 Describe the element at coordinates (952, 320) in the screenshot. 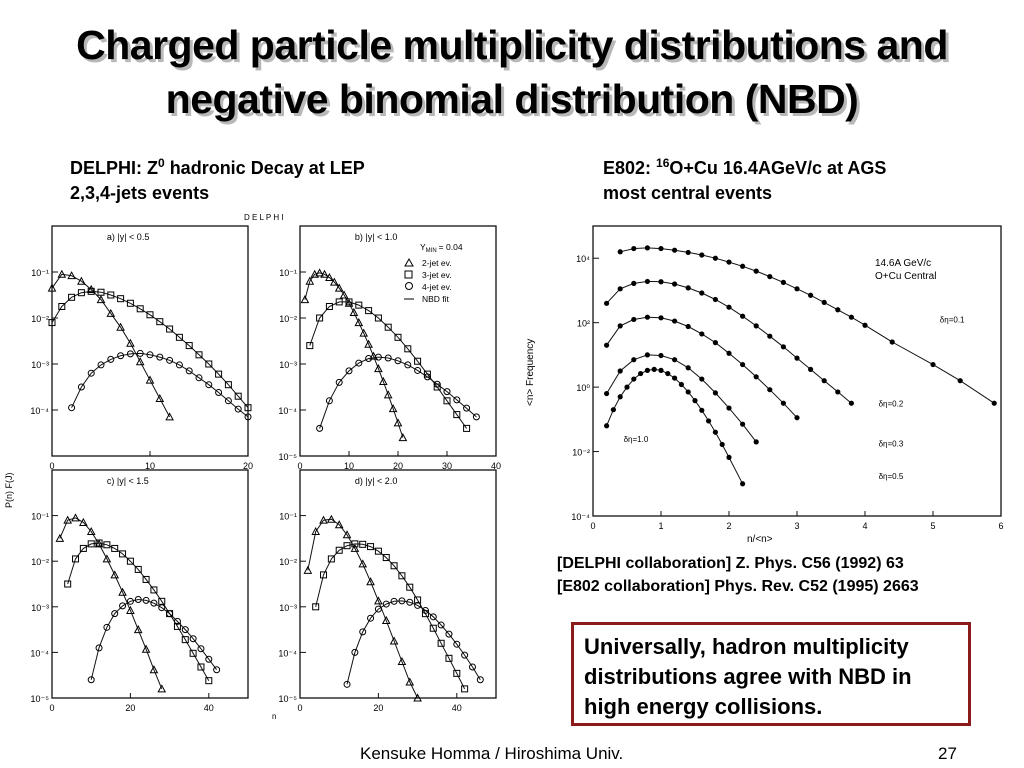

I see `e802-series-label-0: δη=0.1` at that location.